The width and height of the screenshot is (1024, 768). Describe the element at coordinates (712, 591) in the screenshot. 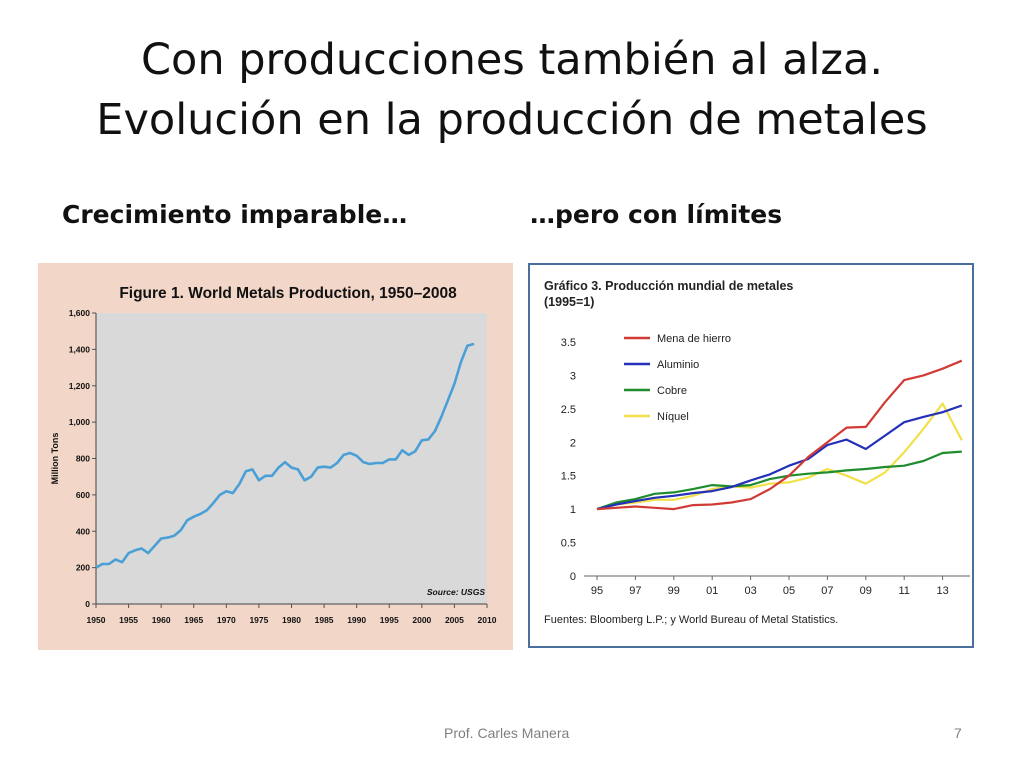

I see `x-tick-label: 01` at that location.